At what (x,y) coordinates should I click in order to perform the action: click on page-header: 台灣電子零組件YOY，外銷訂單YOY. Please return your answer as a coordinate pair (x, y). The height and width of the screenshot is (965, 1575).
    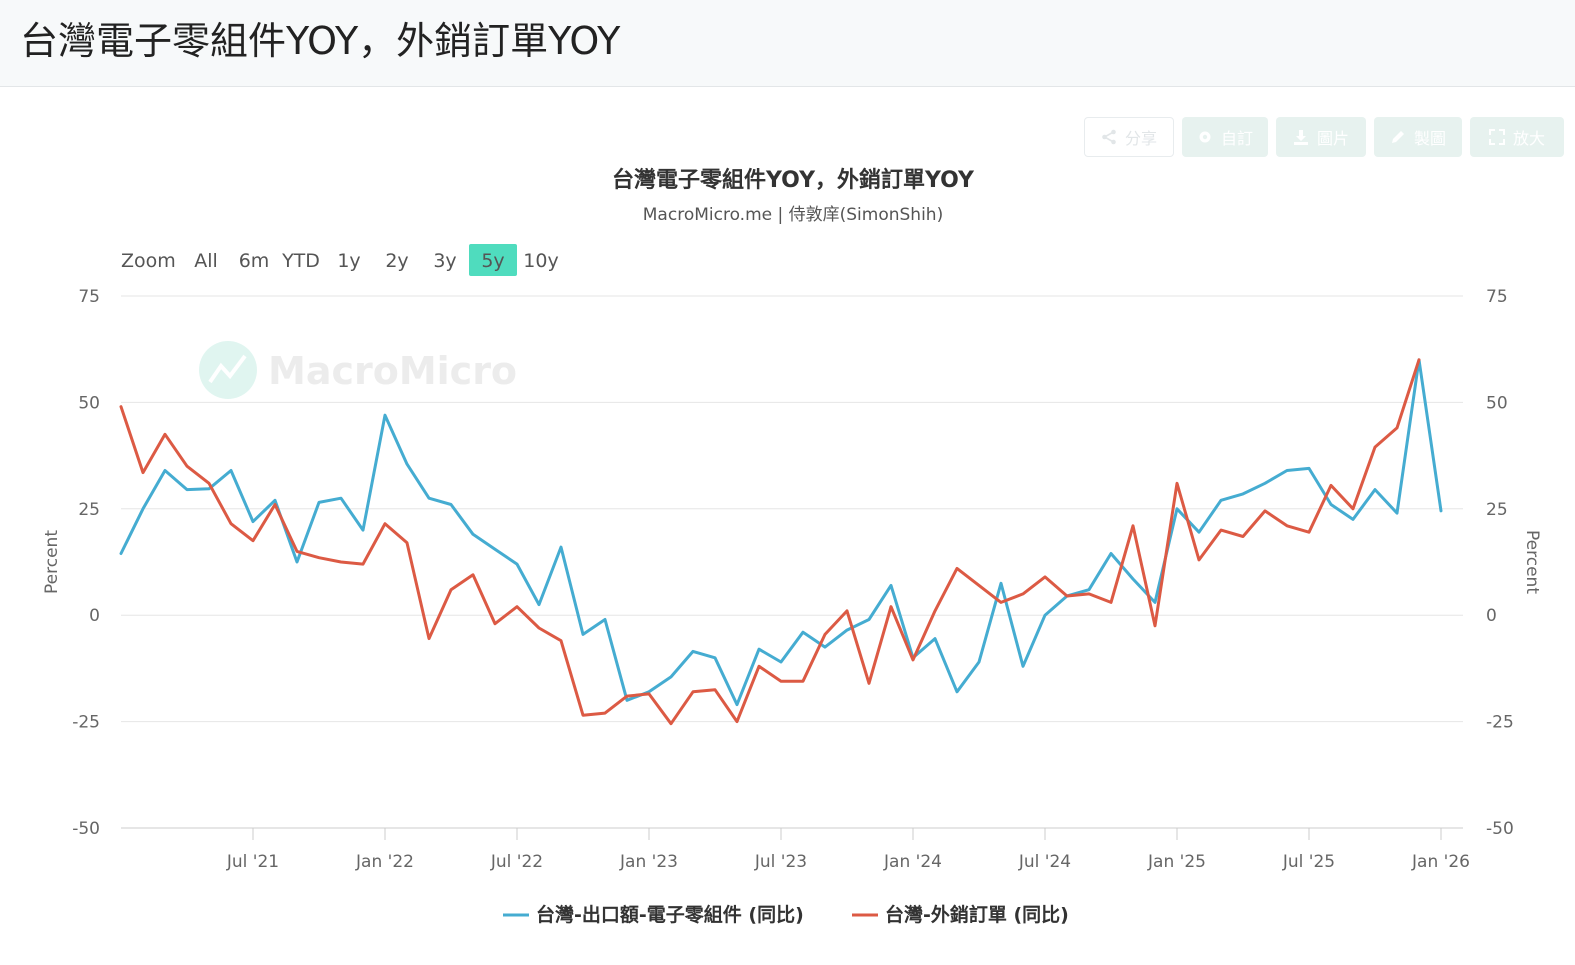
    Looking at the image, I should click on (787, 43).